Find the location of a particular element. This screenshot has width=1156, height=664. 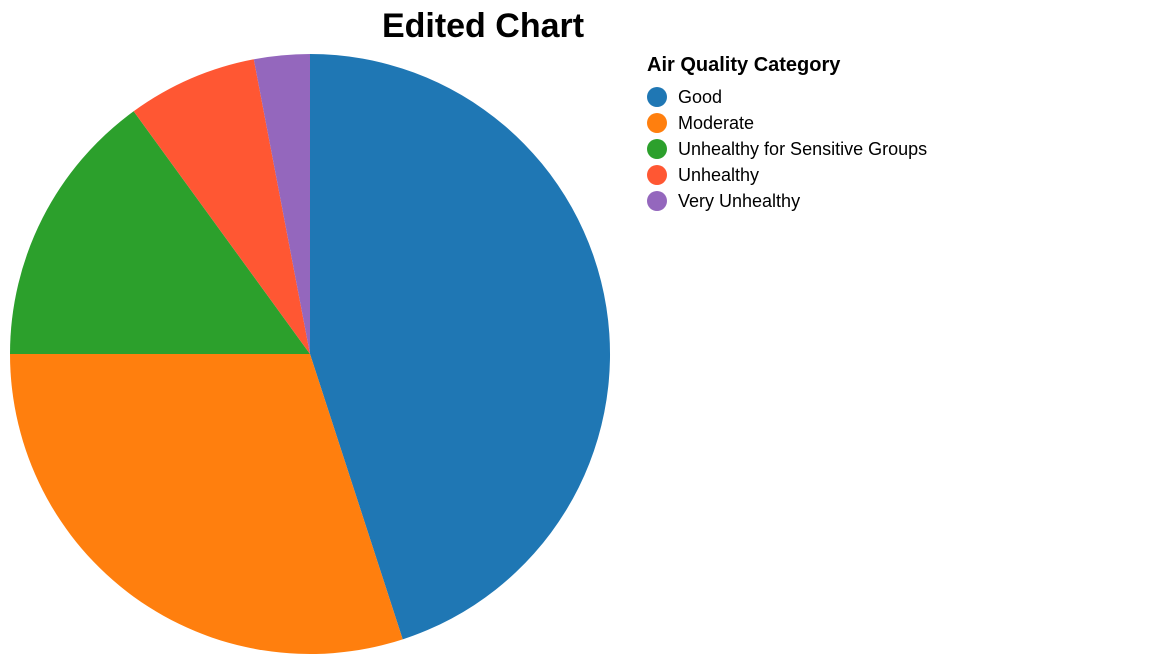

chart-title: Edited Chart is located at coordinates (483, 26).